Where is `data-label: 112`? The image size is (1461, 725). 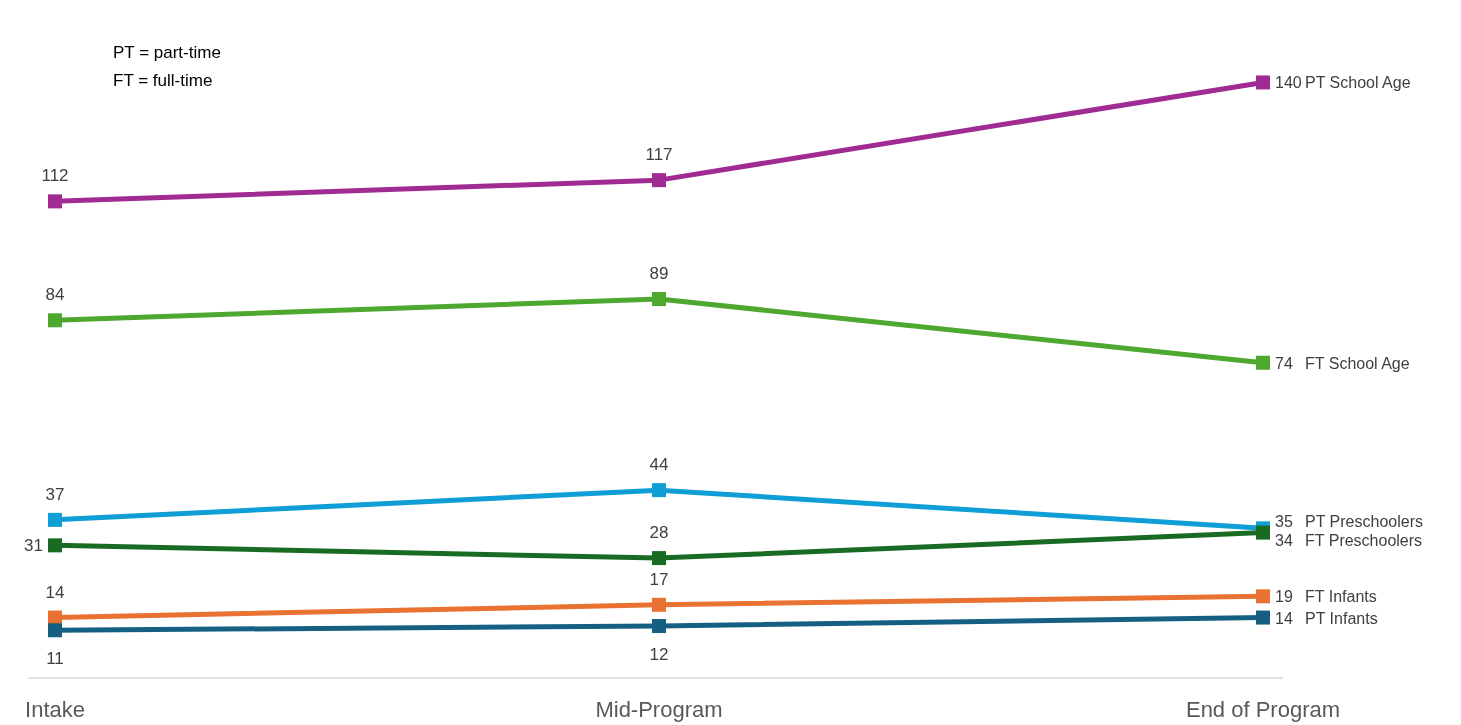 data-label: 112 is located at coordinates (55, 176).